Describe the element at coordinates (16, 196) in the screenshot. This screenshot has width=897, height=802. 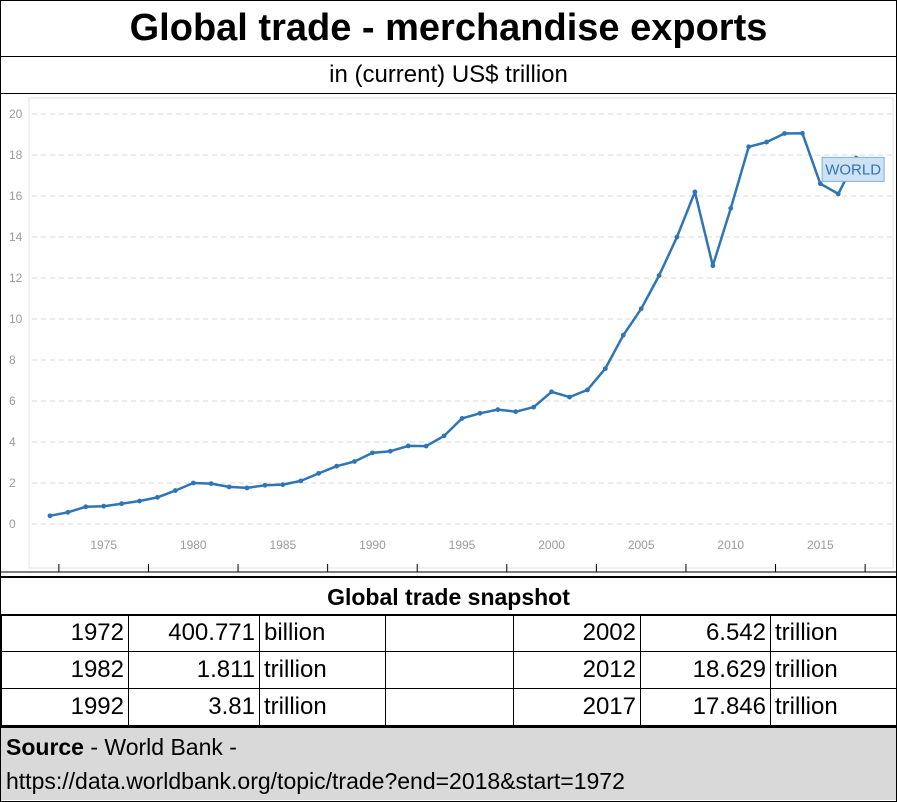
I see `y-tick-label: 16` at that location.